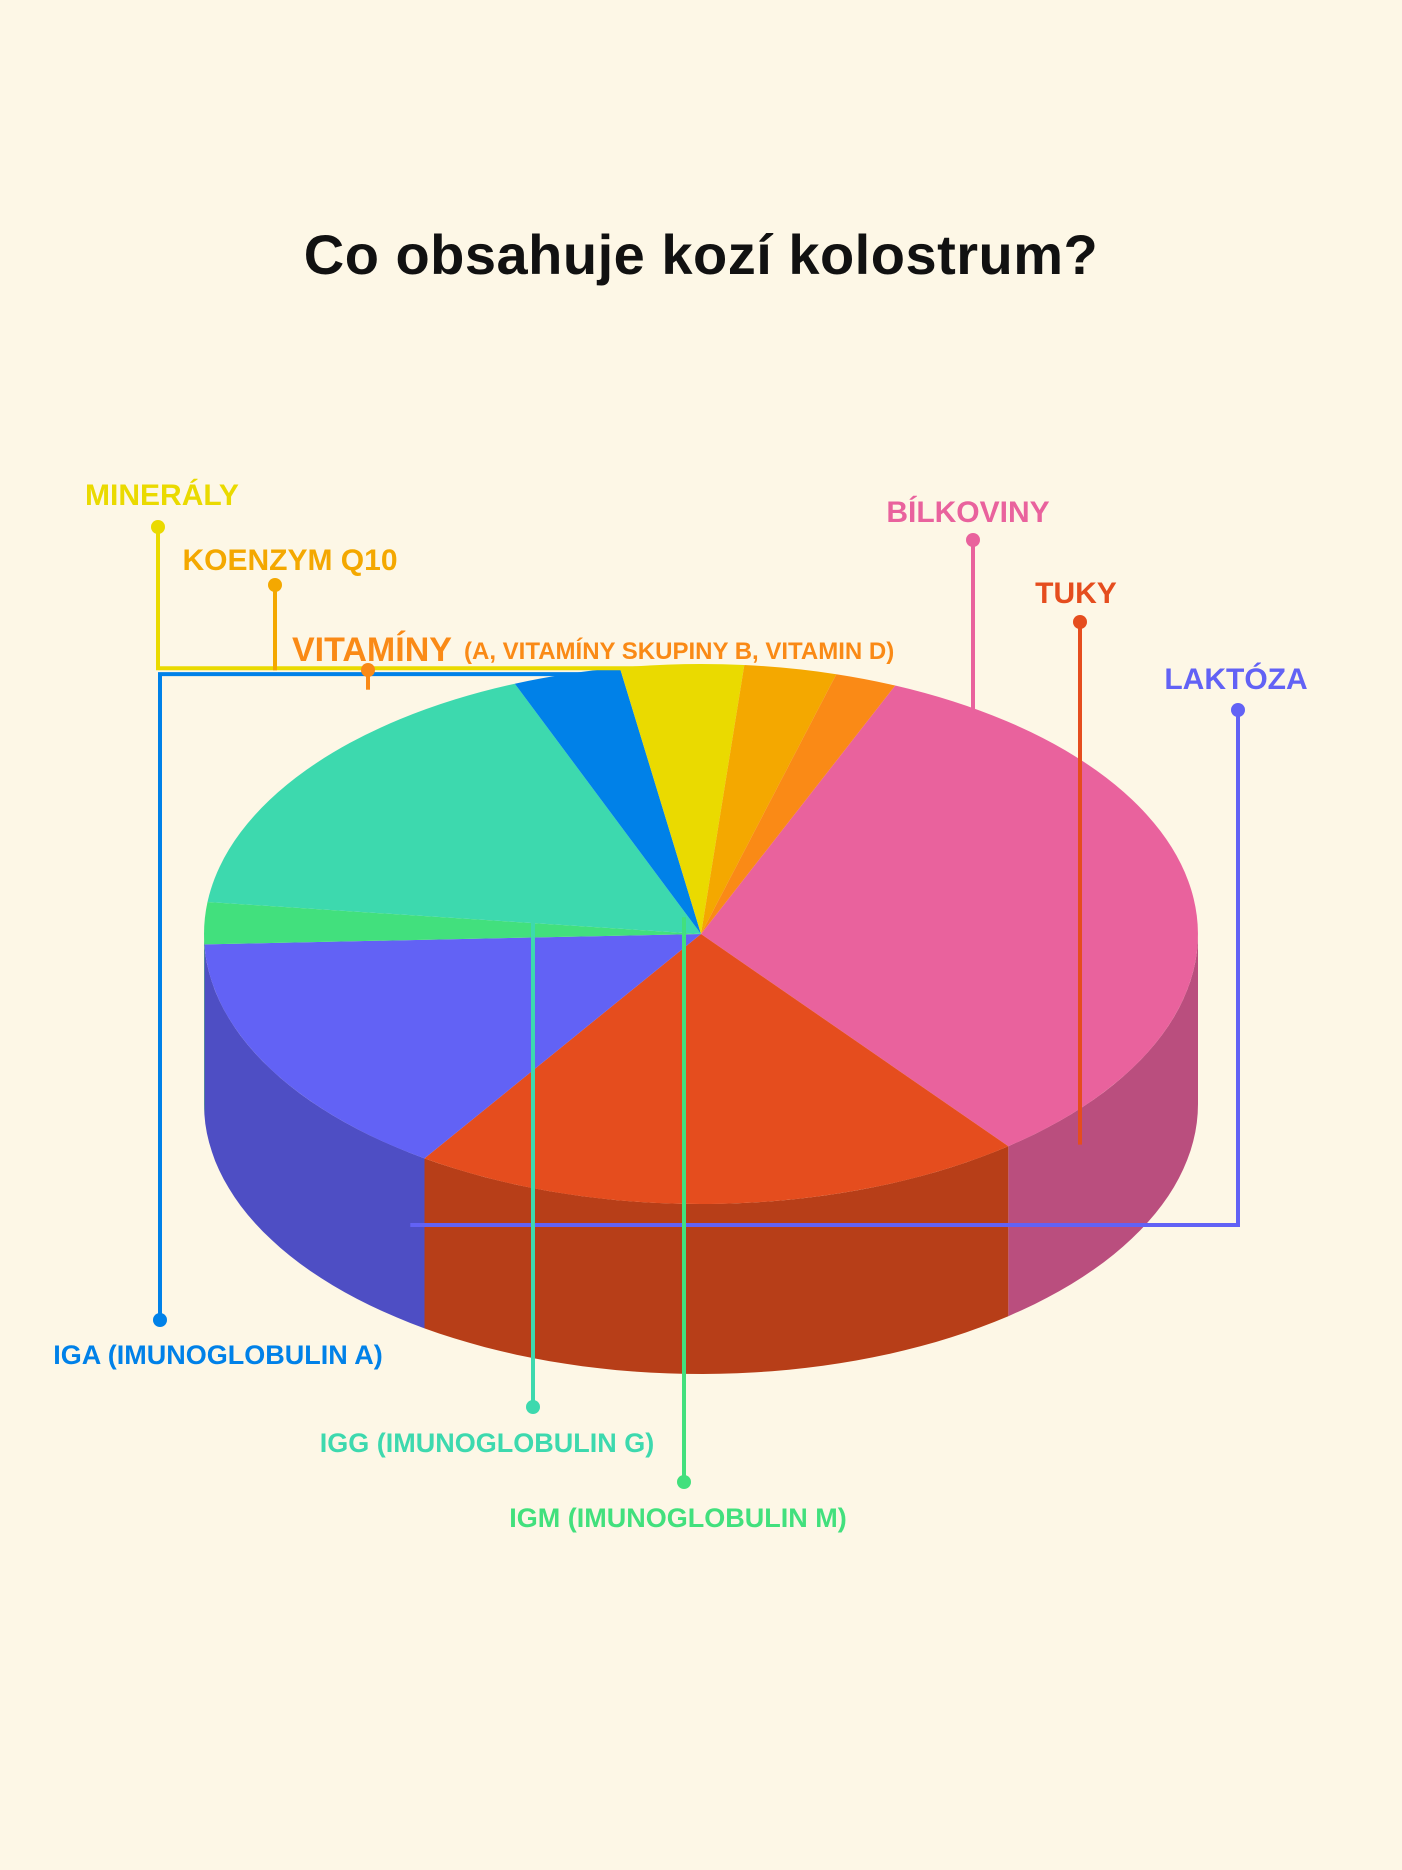 The image size is (1402, 1870). I want to click on slice-mineraly, so click(682, 798).